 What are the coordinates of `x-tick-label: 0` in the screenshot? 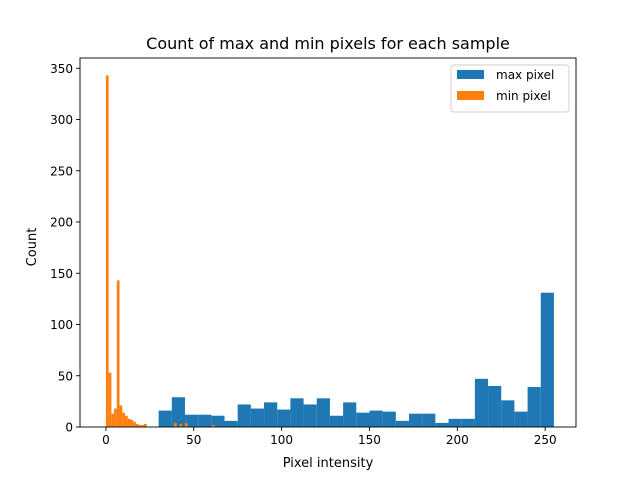 It's located at (106, 440).